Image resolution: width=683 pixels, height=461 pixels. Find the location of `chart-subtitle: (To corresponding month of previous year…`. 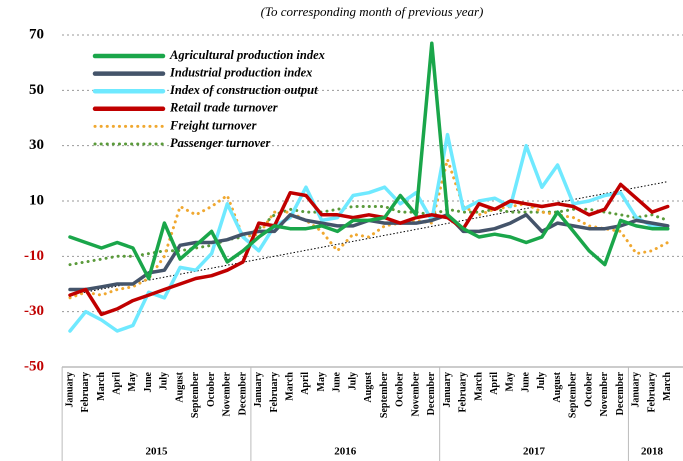

chart-subtitle: (To corresponding month of previous year… is located at coordinates (372, 11).